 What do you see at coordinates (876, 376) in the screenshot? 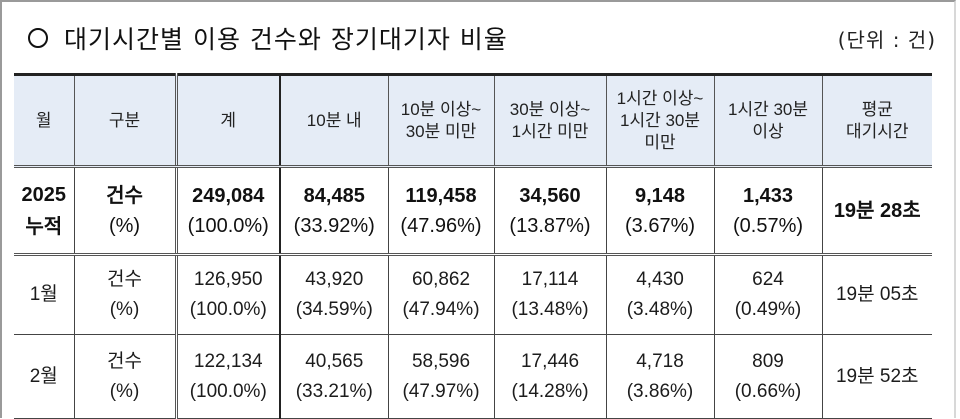
I see `avg-wait-cell: 19분 52초` at bounding box center [876, 376].